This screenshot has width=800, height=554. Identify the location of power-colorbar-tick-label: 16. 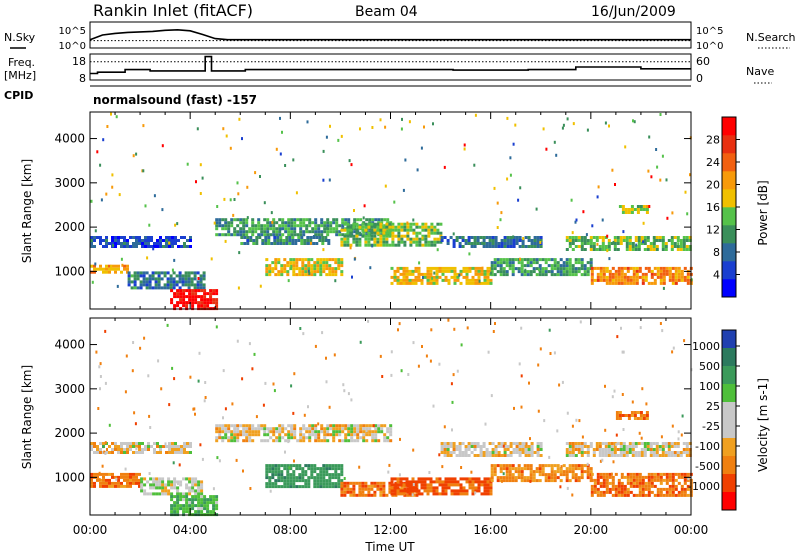
(713, 207).